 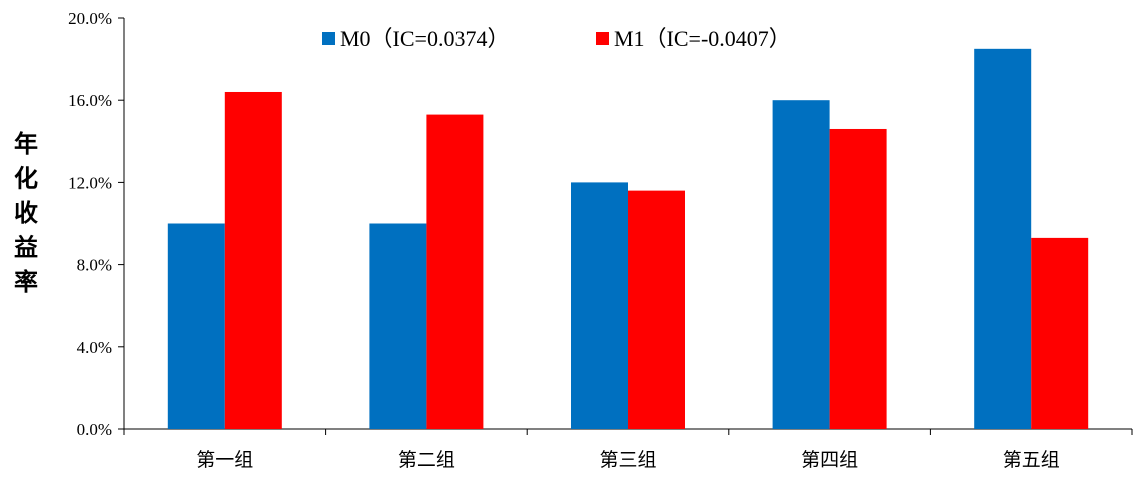 I want to click on legend-label: M0（IC=0.0374）, so click(x=424, y=38).